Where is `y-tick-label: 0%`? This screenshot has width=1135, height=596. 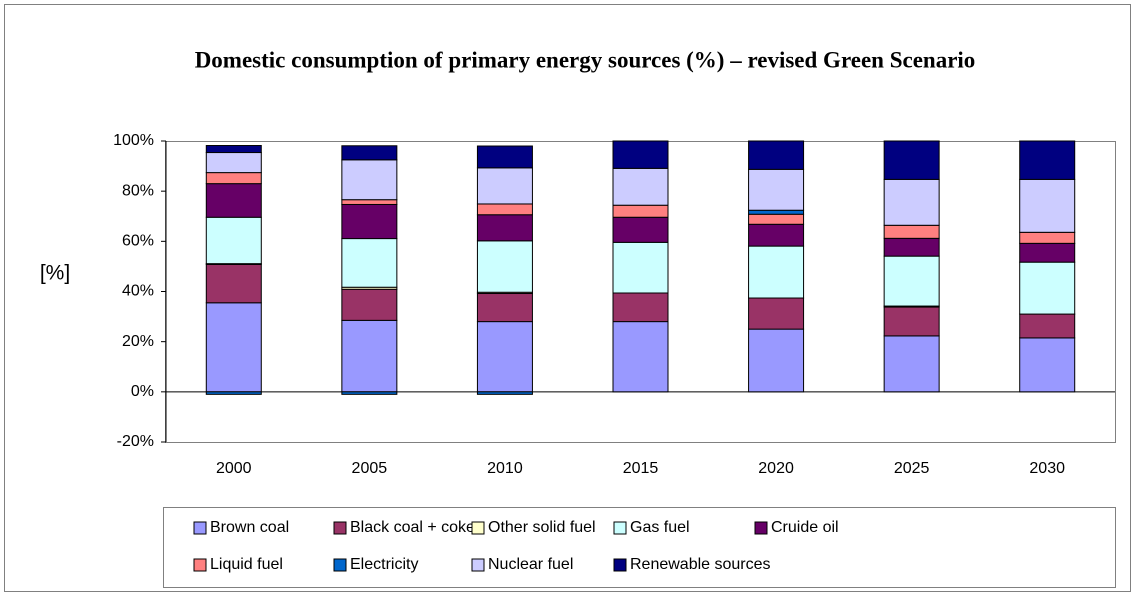 y-tick-label: 0% is located at coordinates (142, 391).